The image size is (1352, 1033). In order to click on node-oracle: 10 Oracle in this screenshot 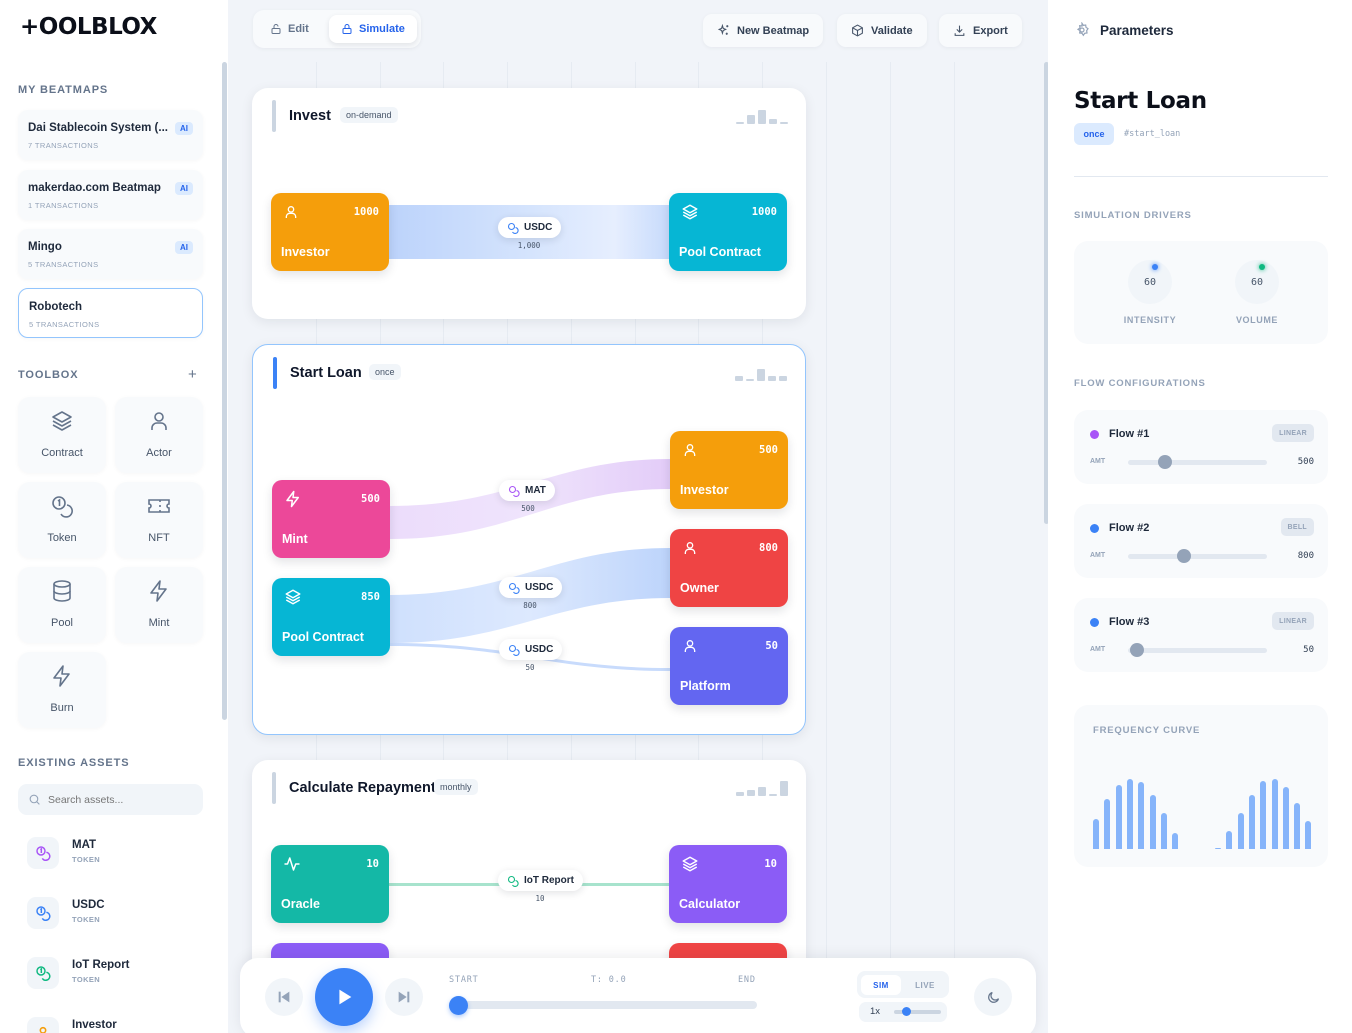, I will do `click(330, 884)`.